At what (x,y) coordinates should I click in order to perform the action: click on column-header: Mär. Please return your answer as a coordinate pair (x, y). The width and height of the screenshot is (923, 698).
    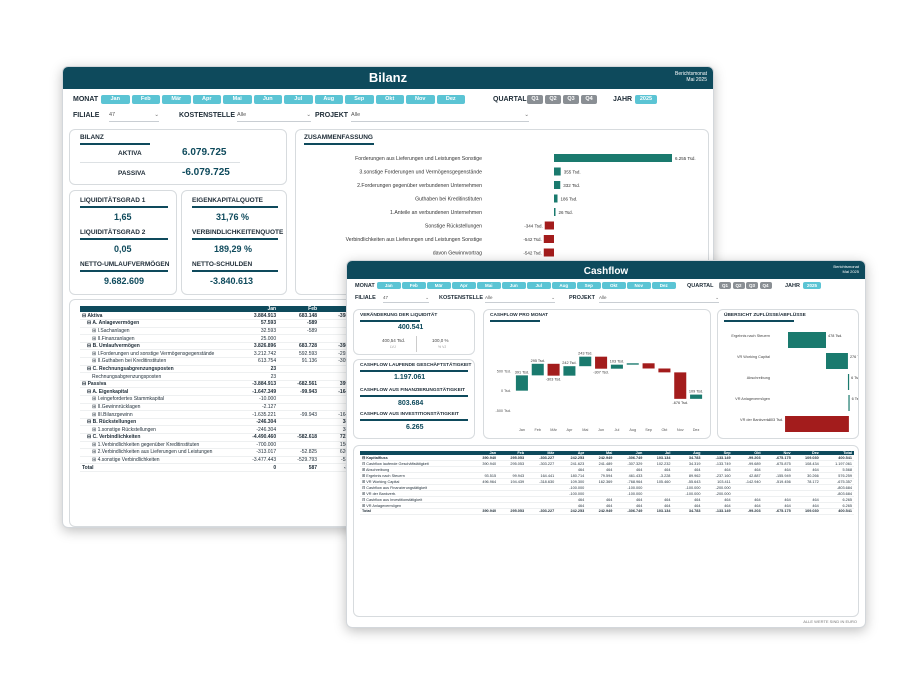
    Looking at the image, I should click on (541, 453).